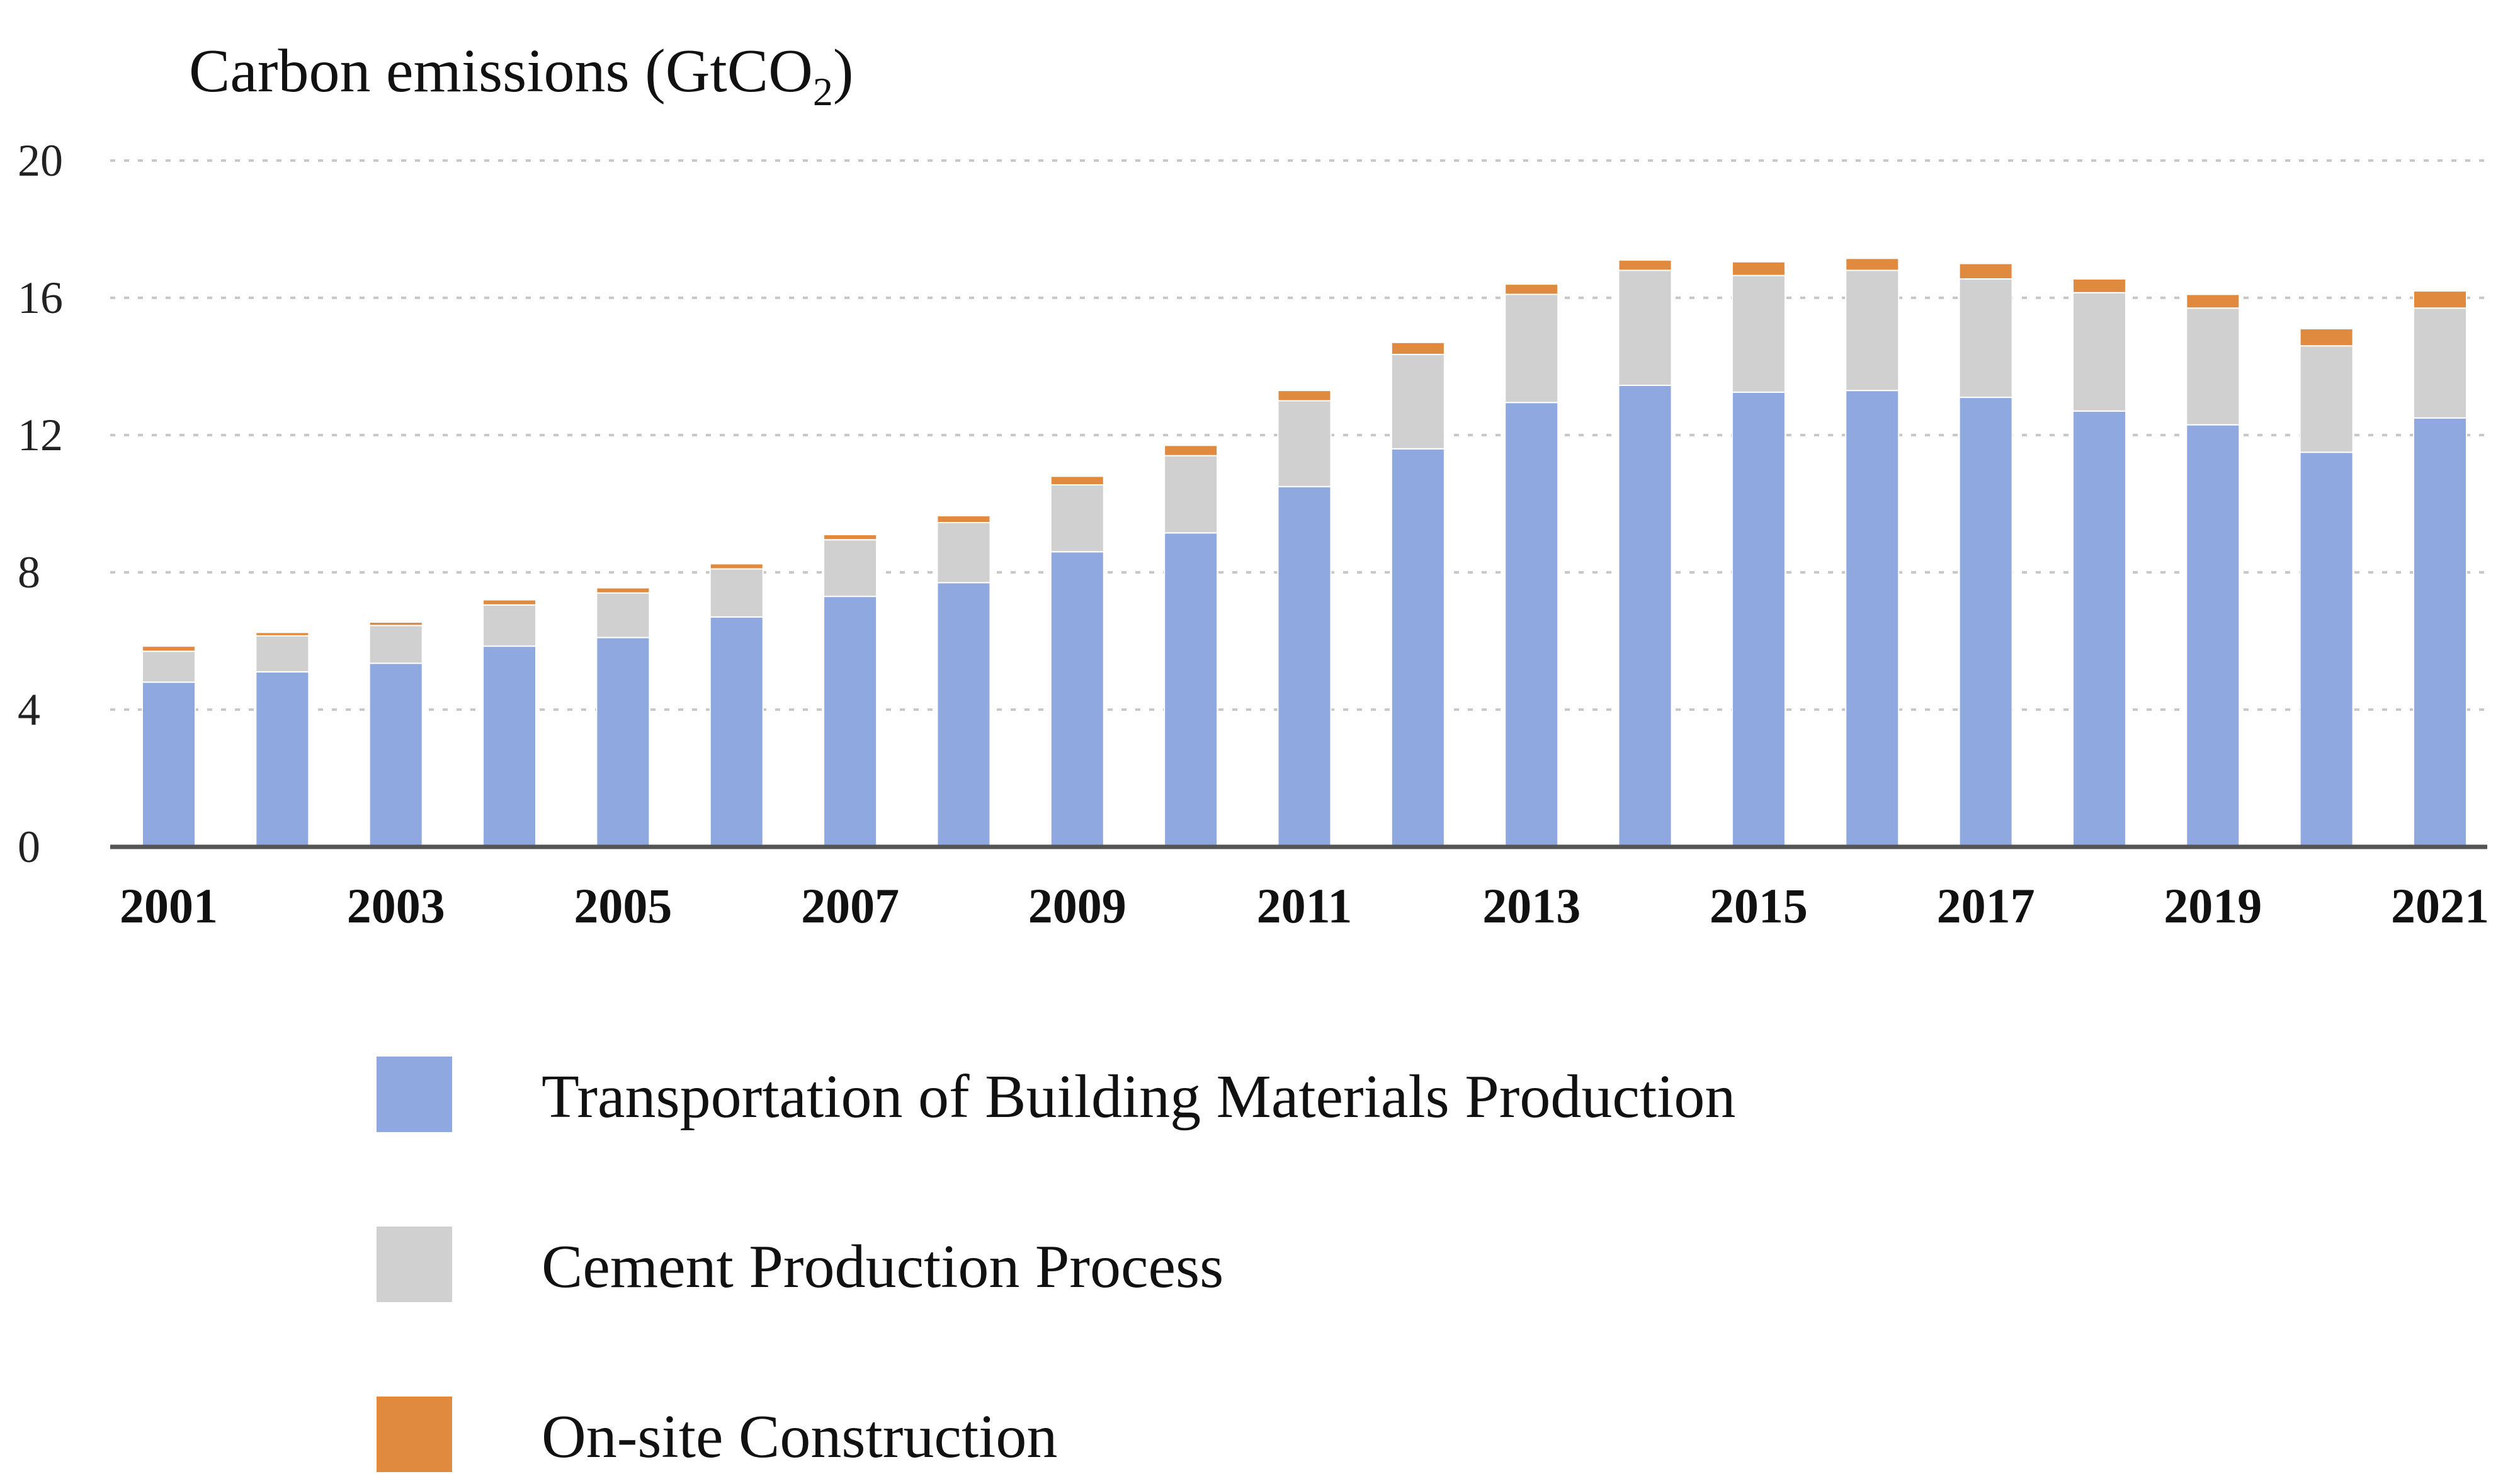 The image size is (2520, 1474). I want to click on x-tick-label: 2009, so click(1077, 905).